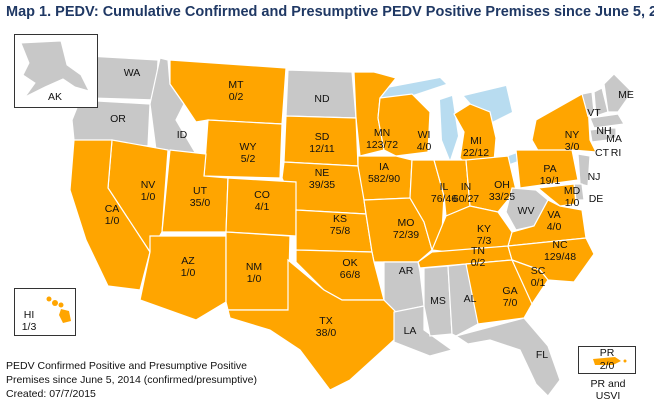 Image resolution: width=654 pixels, height=418 pixels. Describe the element at coordinates (236, 85) in the screenshot. I see `state-label-mt: MT` at that location.